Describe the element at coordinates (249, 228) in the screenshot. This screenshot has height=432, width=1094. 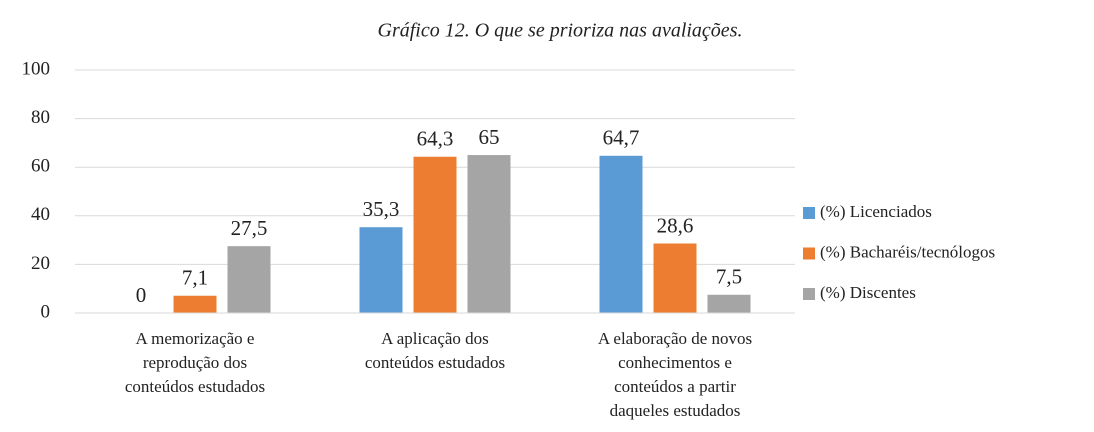
I see `value-label: 27,5` at that location.